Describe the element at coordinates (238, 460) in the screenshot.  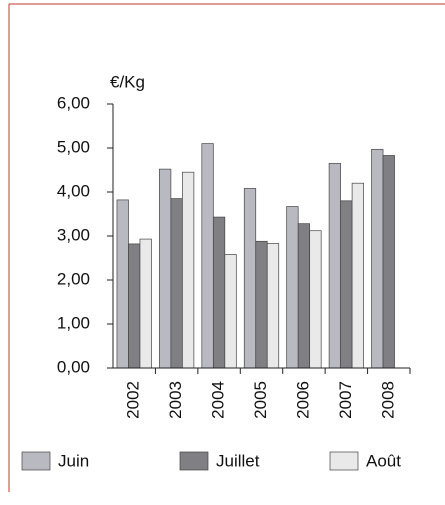
I see `legend-label: Juillet` at that location.